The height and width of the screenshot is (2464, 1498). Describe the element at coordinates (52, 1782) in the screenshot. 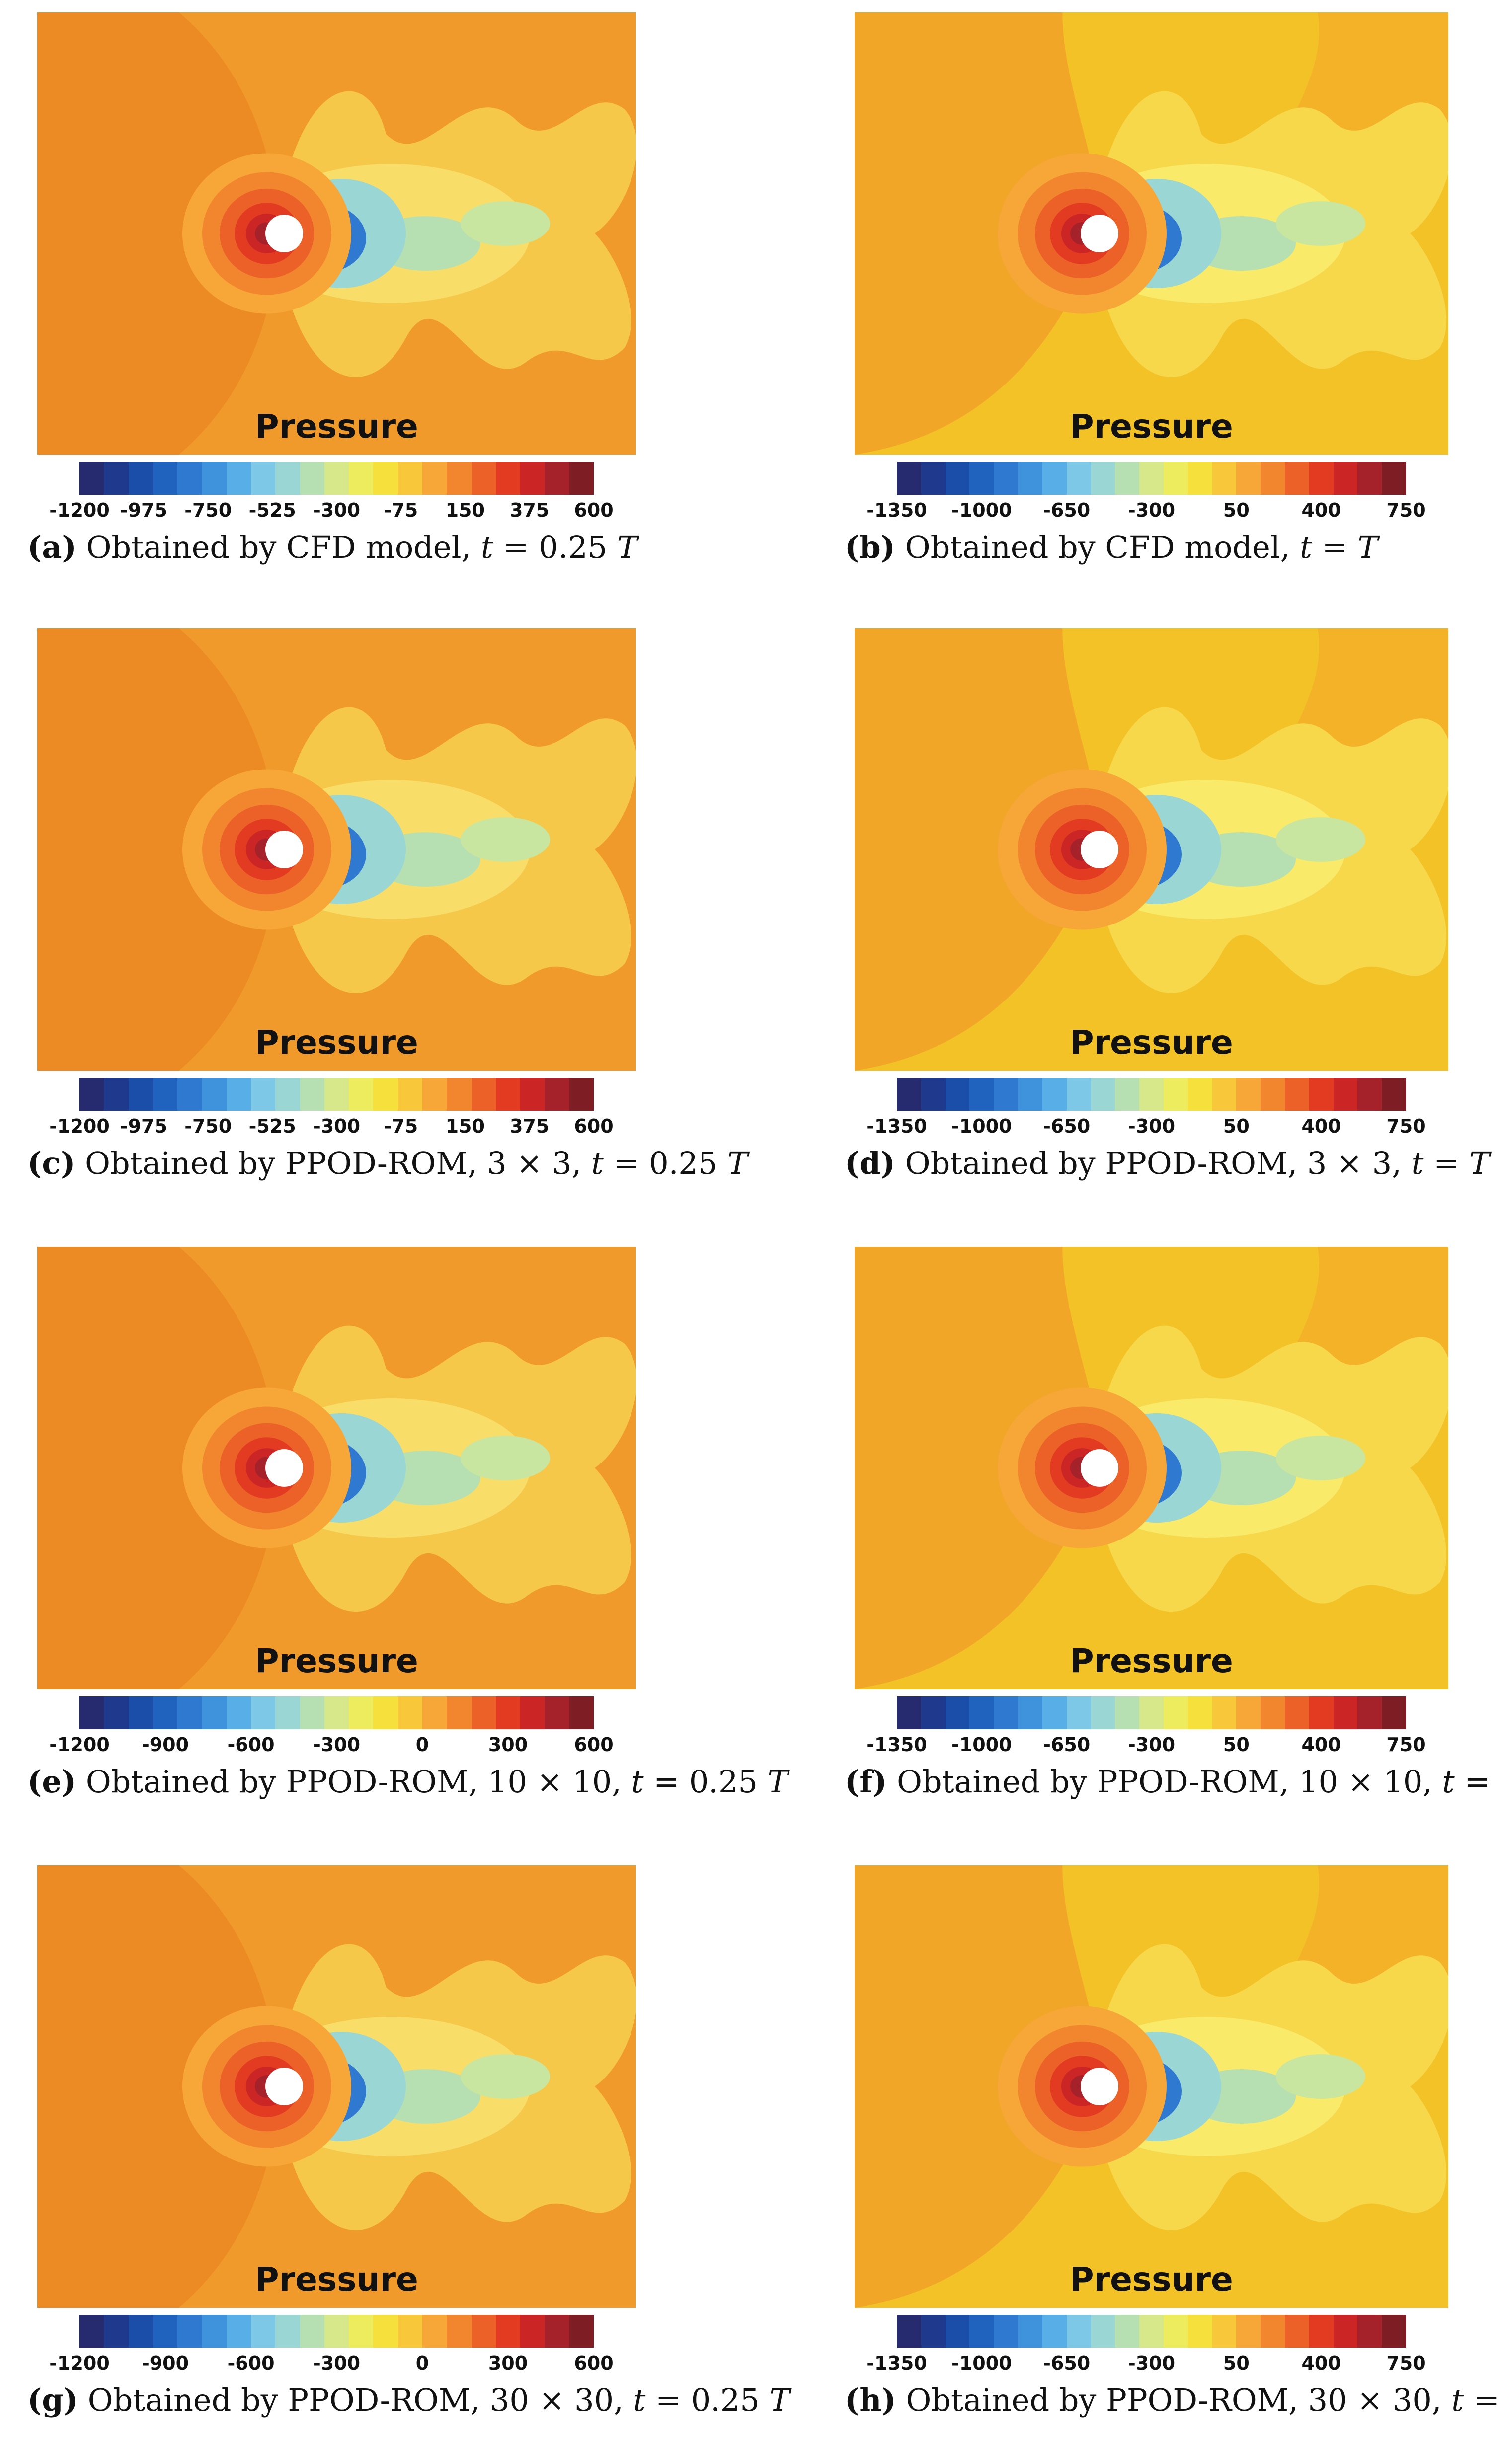

I see `panel-label: (e)` at that location.